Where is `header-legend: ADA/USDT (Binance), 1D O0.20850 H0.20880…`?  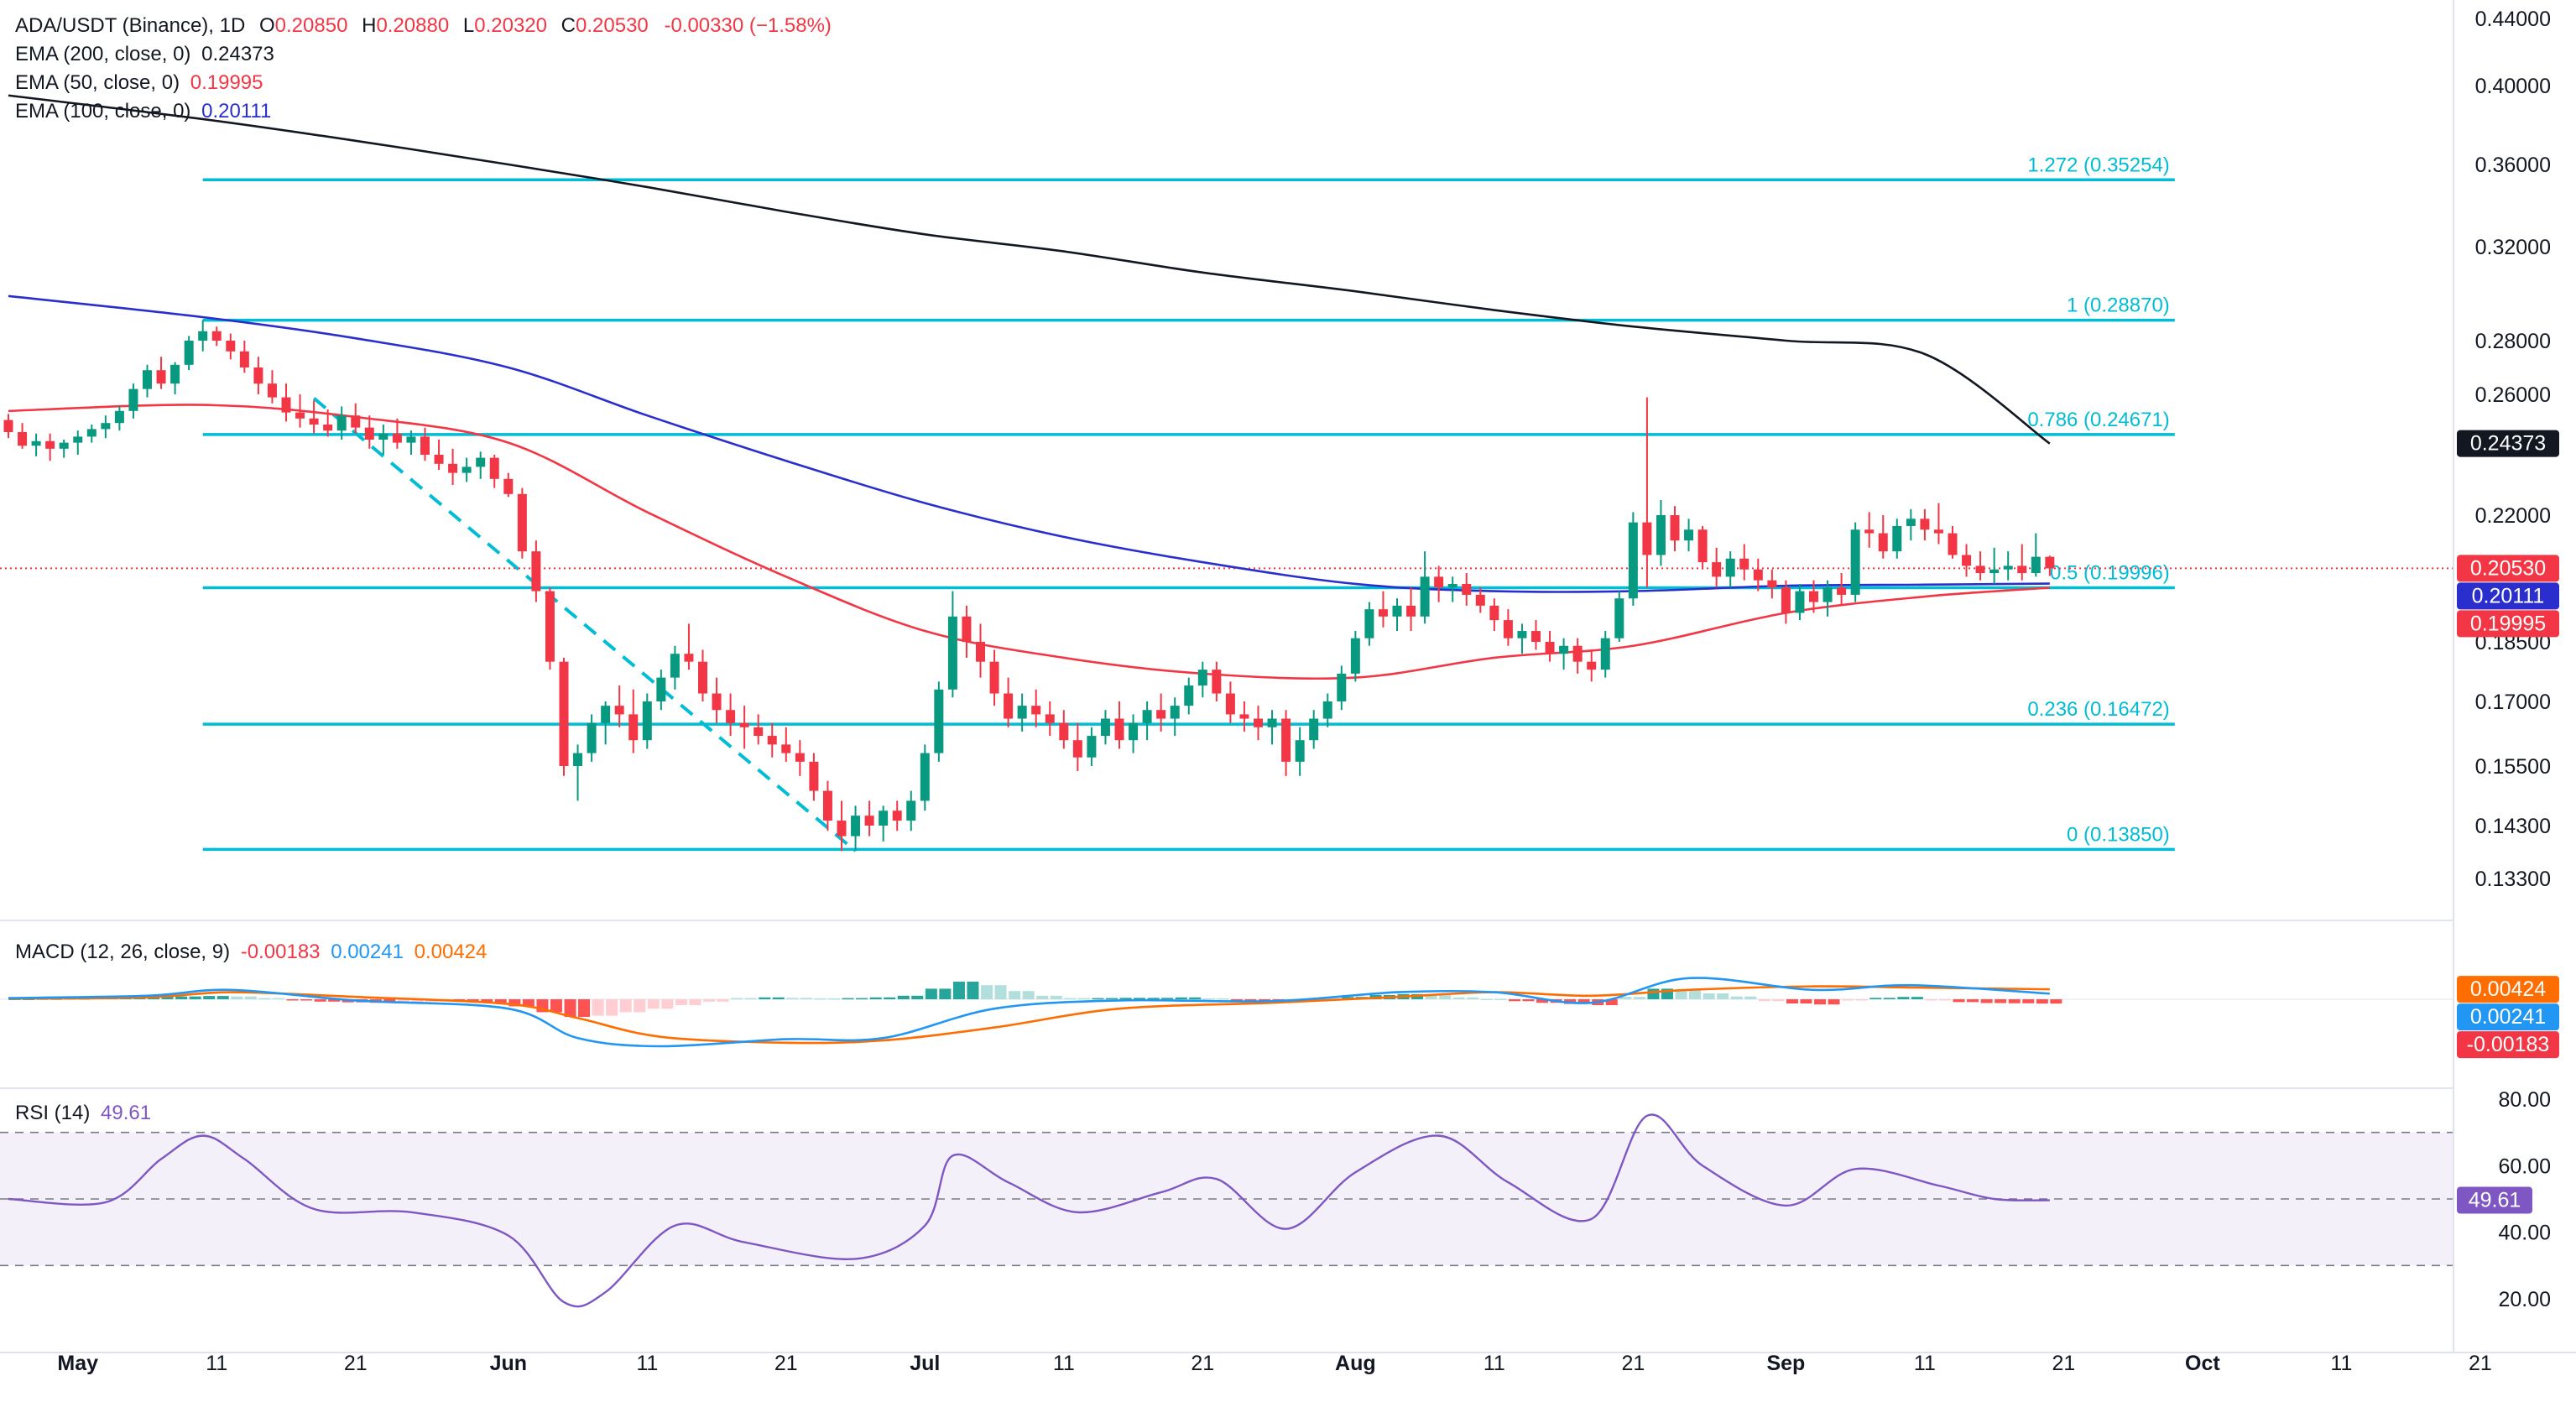
header-legend: ADA/USDT (Binance), 1D O0.20850 H0.20880… is located at coordinates (423, 26).